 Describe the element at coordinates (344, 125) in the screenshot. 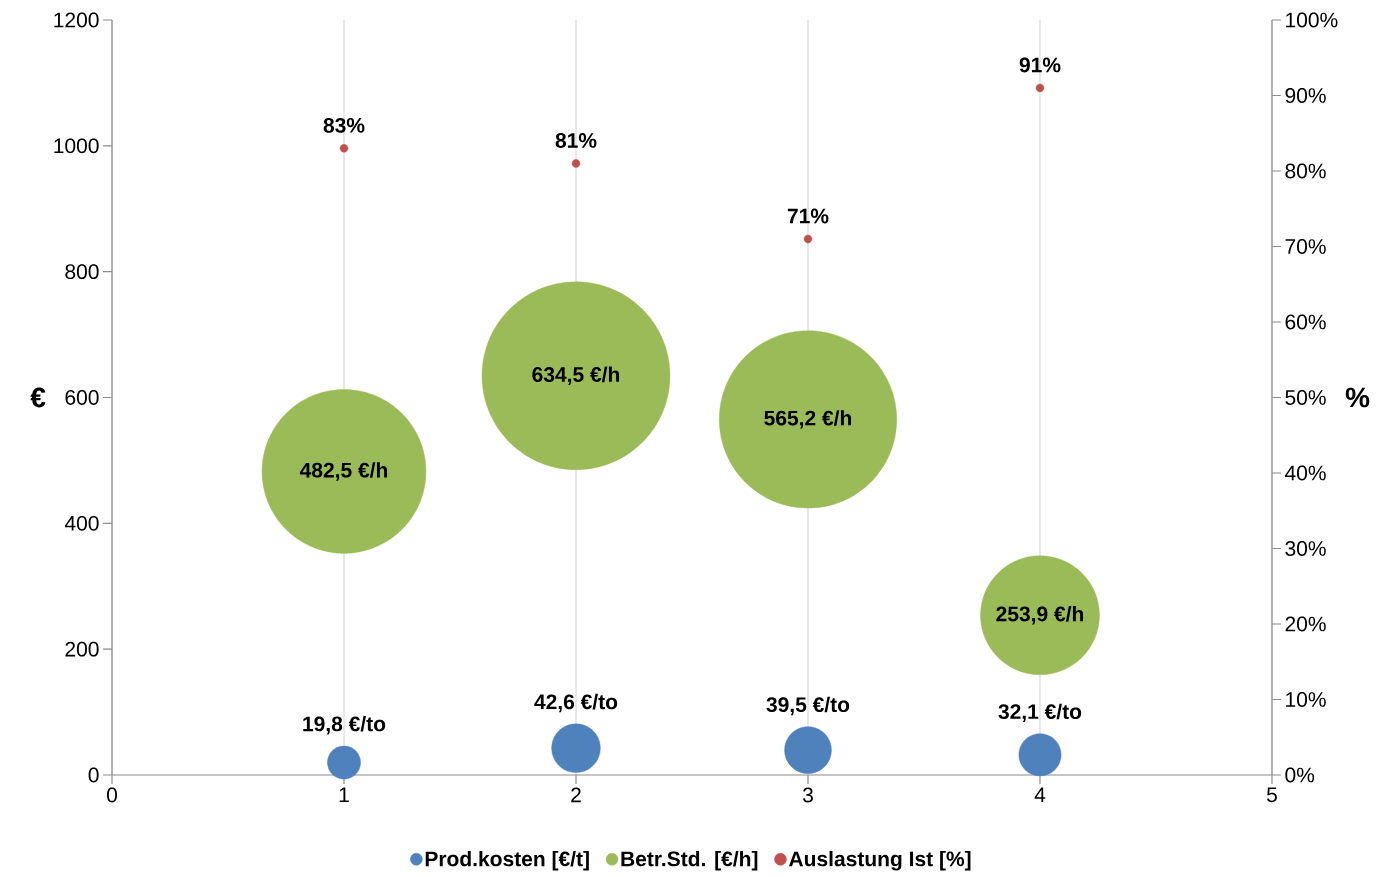

I see `data-label: 83%` at that location.